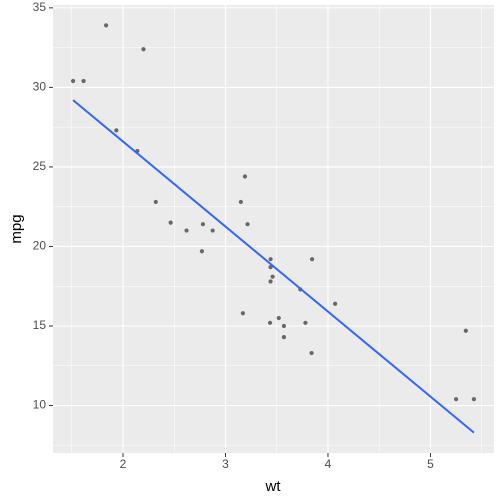 This screenshot has width=504, height=504. I want to click on x-tick-label: 3, so click(225, 464).